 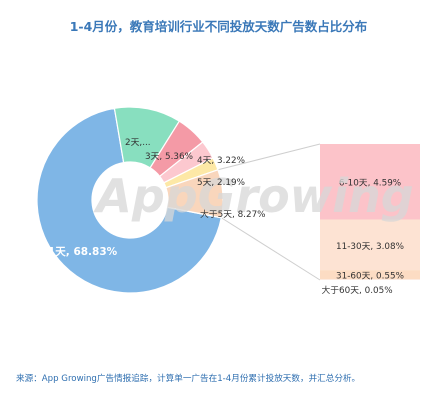 What do you see at coordinates (218, 26) in the screenshot?
I see `chart-title: 1-4月份，教育培训行业不同投放天数广告数占比分布` at bounding box center [218, 26].